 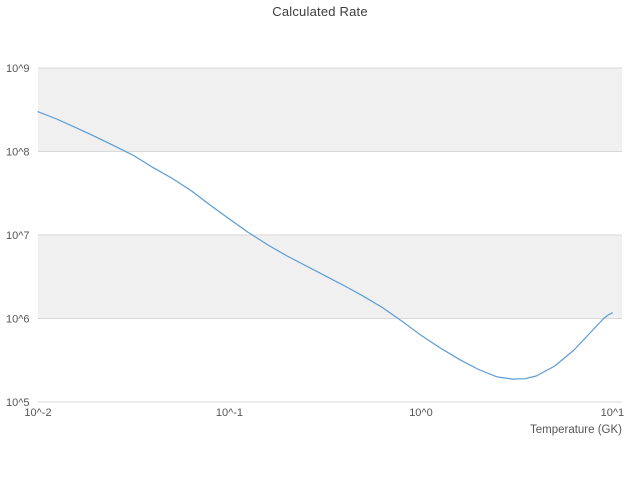 I want to click on y-tick-label: 10^8, so click(x=18, y=153).